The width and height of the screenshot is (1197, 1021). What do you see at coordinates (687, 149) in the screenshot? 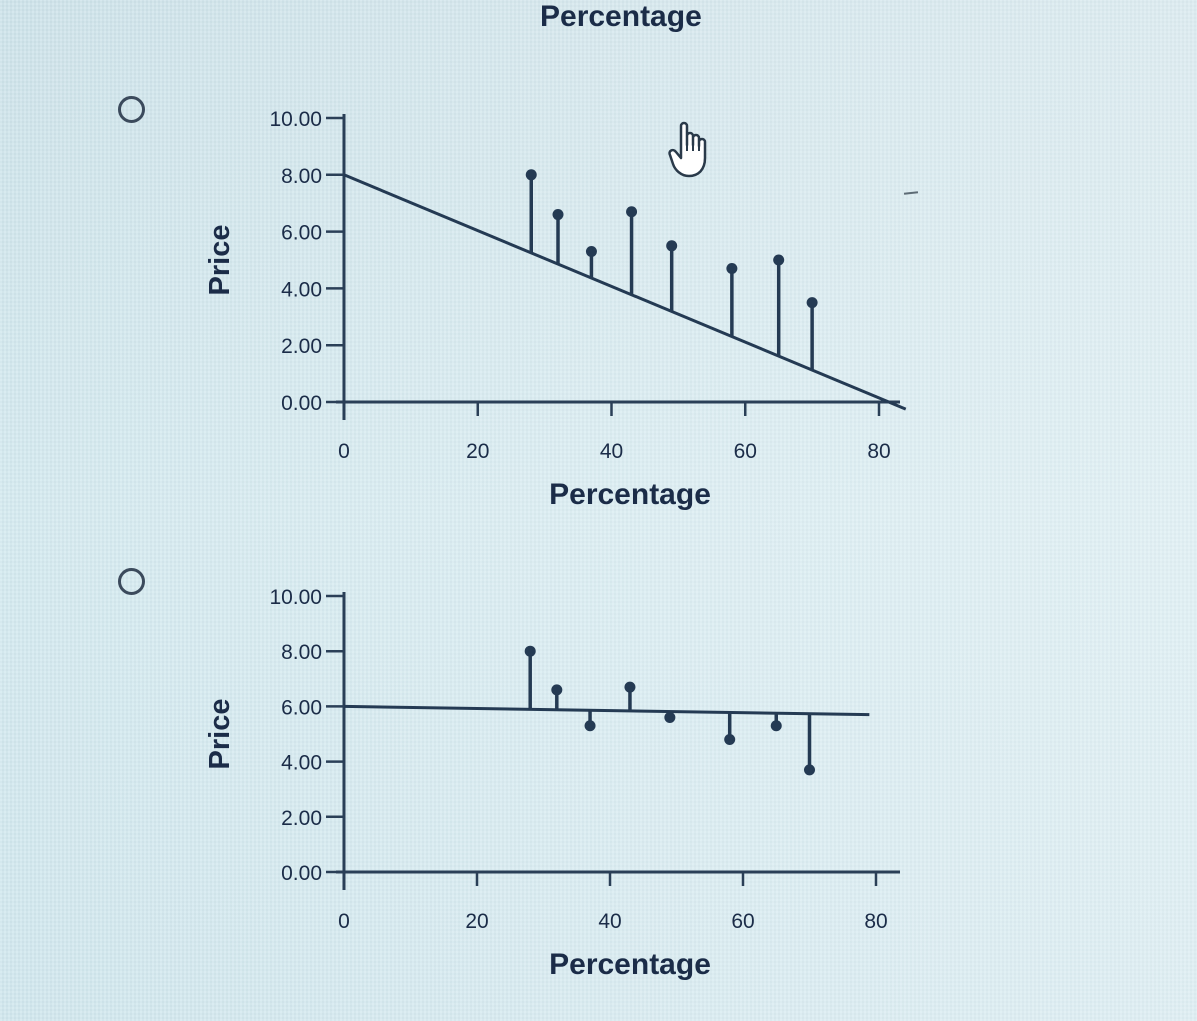
I see `pointing-hand-cursor-icon` at bounding box center [687, 149].